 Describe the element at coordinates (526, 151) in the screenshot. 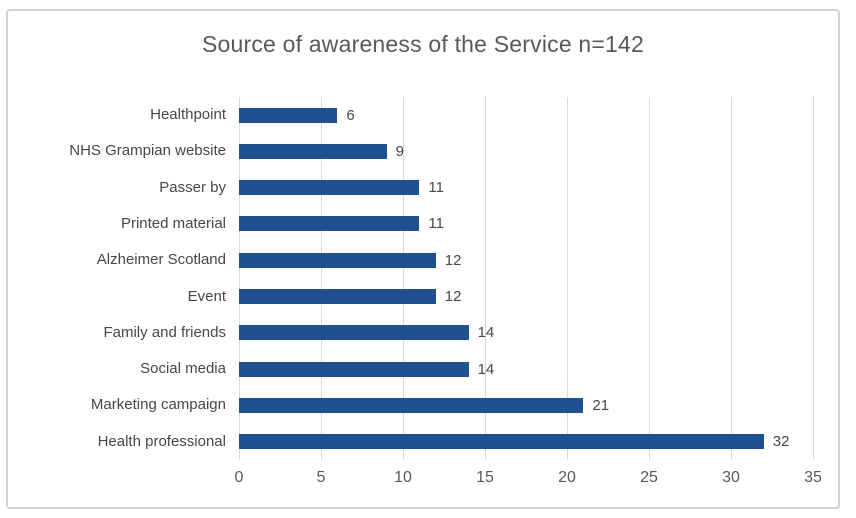

I see `bar-row: 9` at that location.